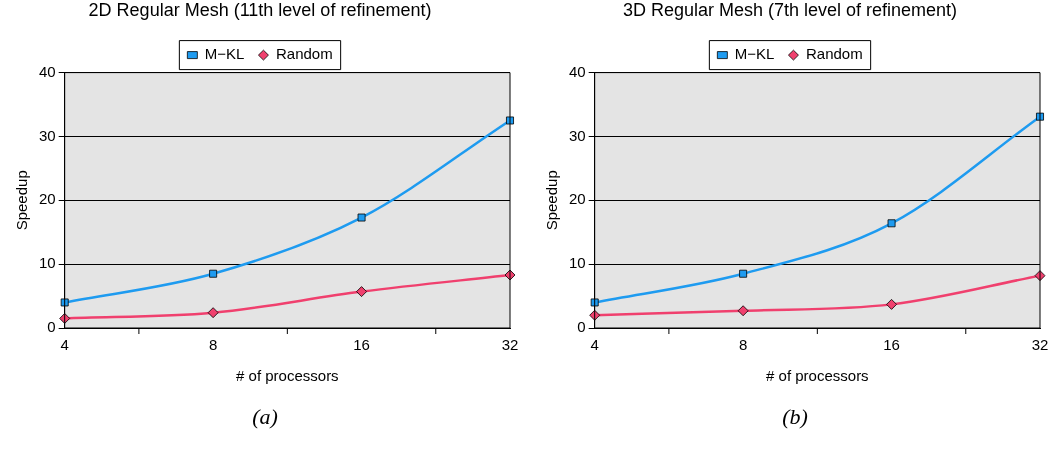 This screenshot has height=461, width=1060. What do you see at coordinates (260, 10) in the screenshot?
I see `chart-title: 2D Regular Mesh (11th level of refinement)` at bounding box center [260, 10].